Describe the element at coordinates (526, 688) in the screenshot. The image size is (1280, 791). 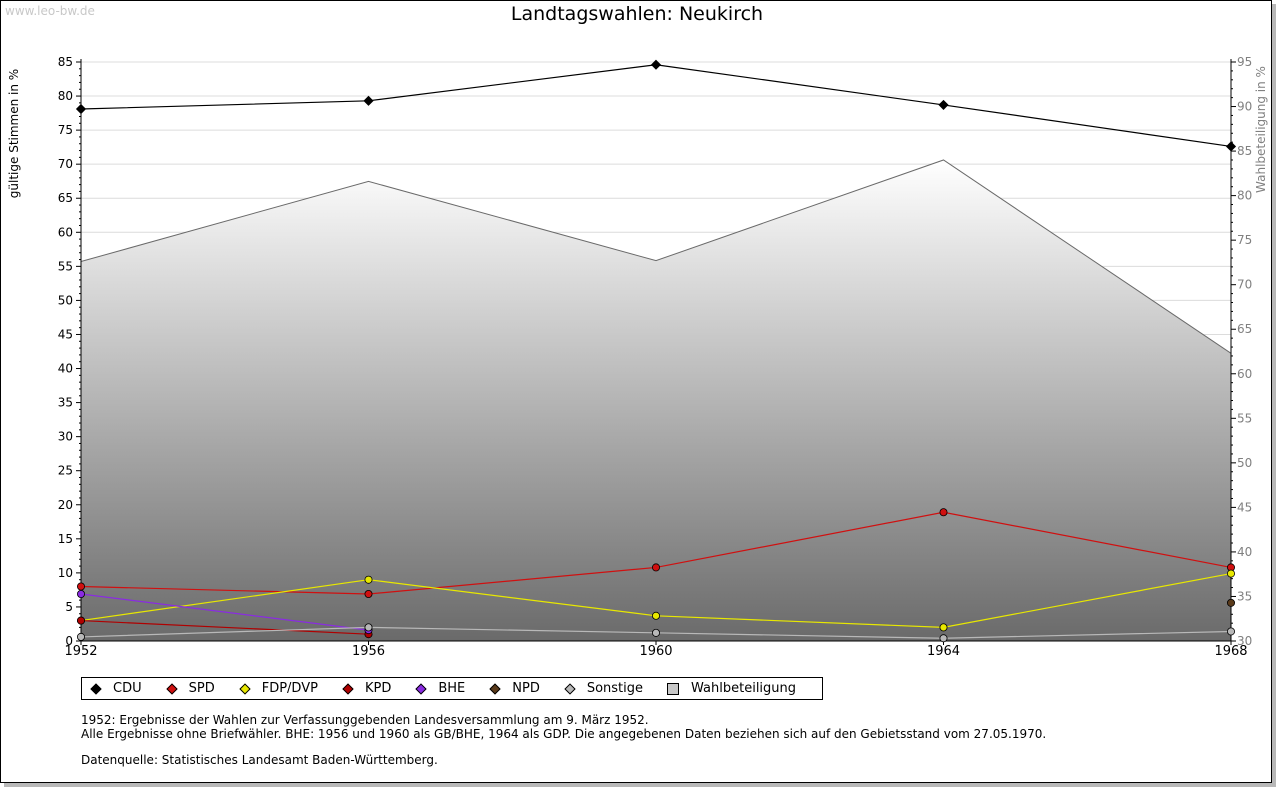
I see `legend-label: NPD` at that location.